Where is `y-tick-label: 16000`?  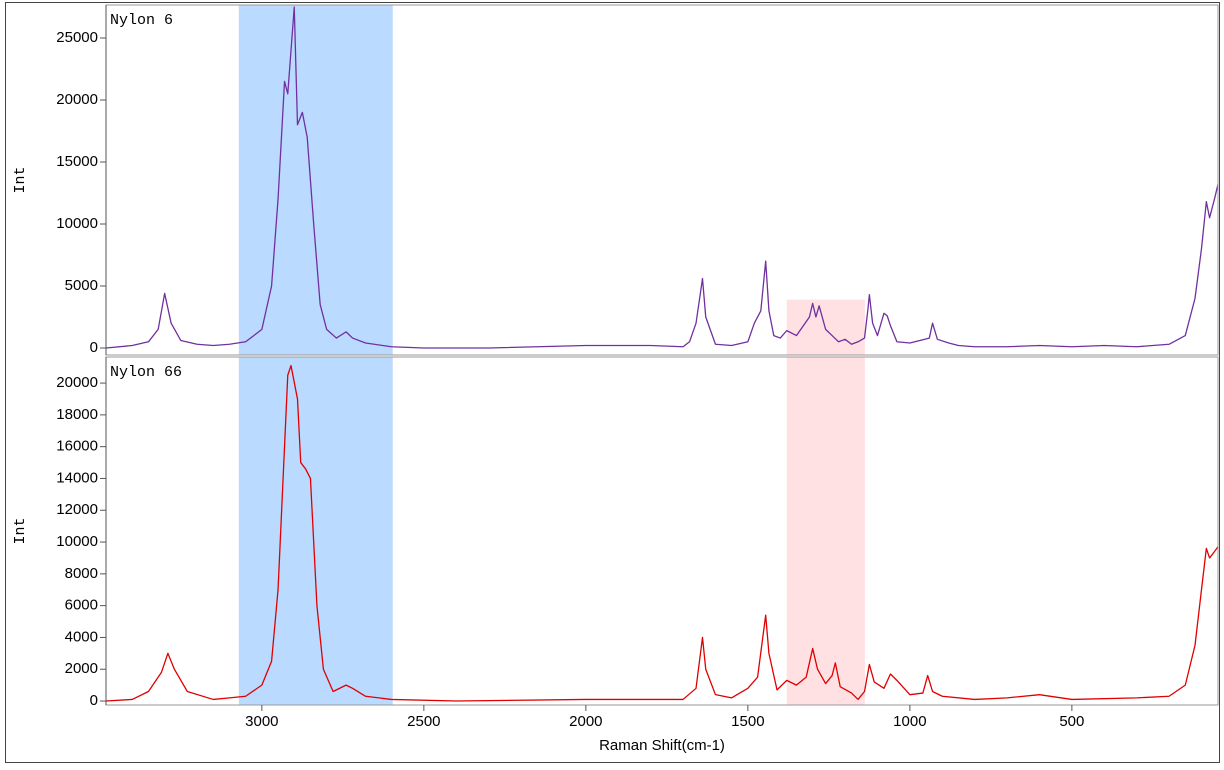 y-tick-label: 16000 is located at coordinates (77, 446).